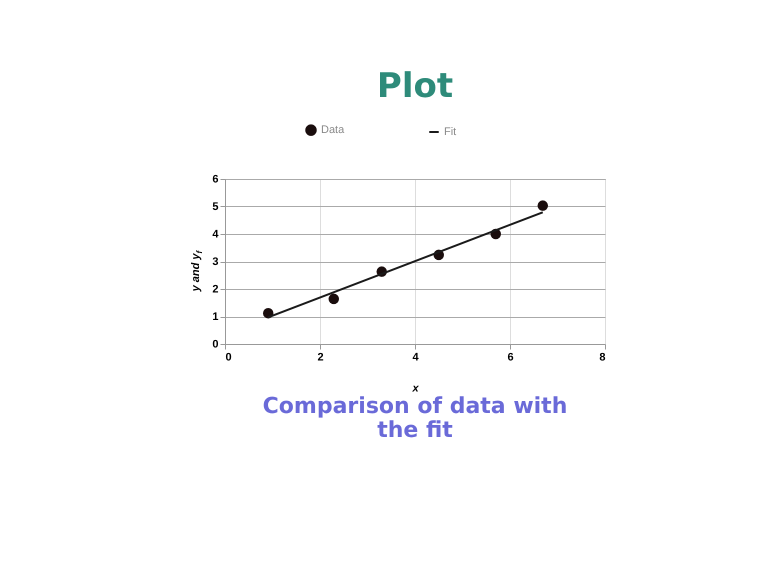  I want to click on text: Comparison of data with the fit, so click(415, 418).